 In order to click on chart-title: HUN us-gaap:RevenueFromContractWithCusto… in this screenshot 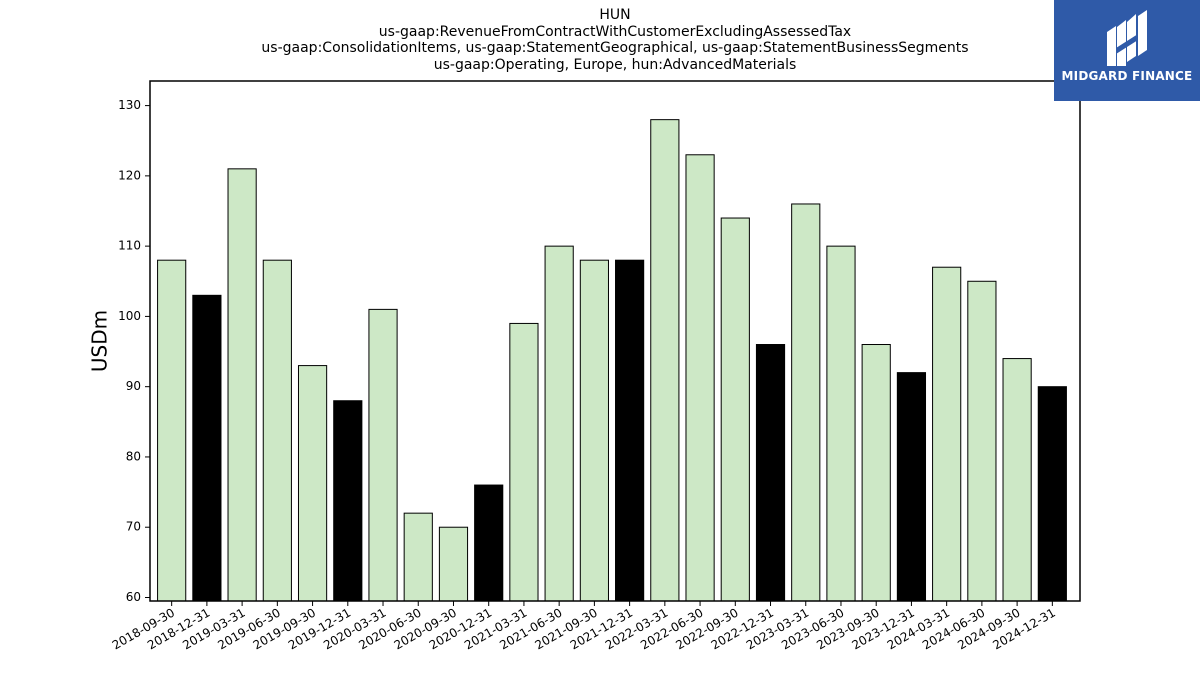, I will do `click(615, 40)`.